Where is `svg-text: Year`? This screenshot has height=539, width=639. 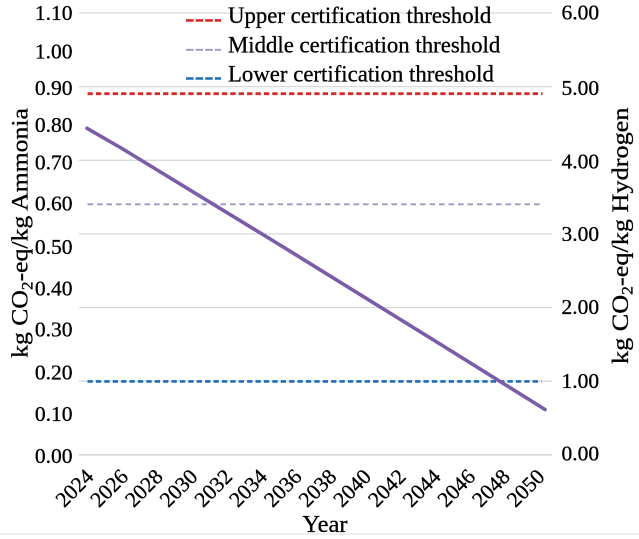
svg-text: Year is located at coordinates (324, 524).